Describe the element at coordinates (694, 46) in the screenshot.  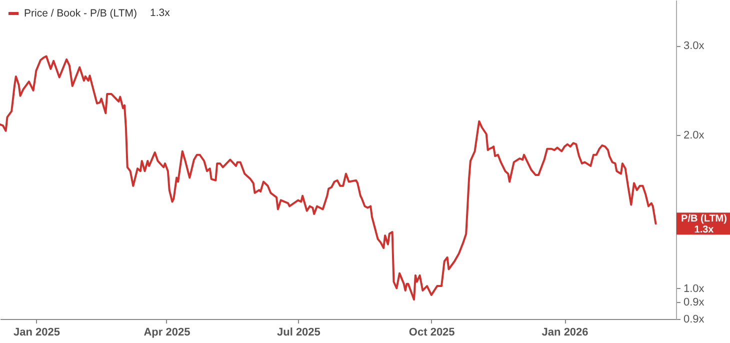
I see `y-tick-label: 3.0x` at that location.